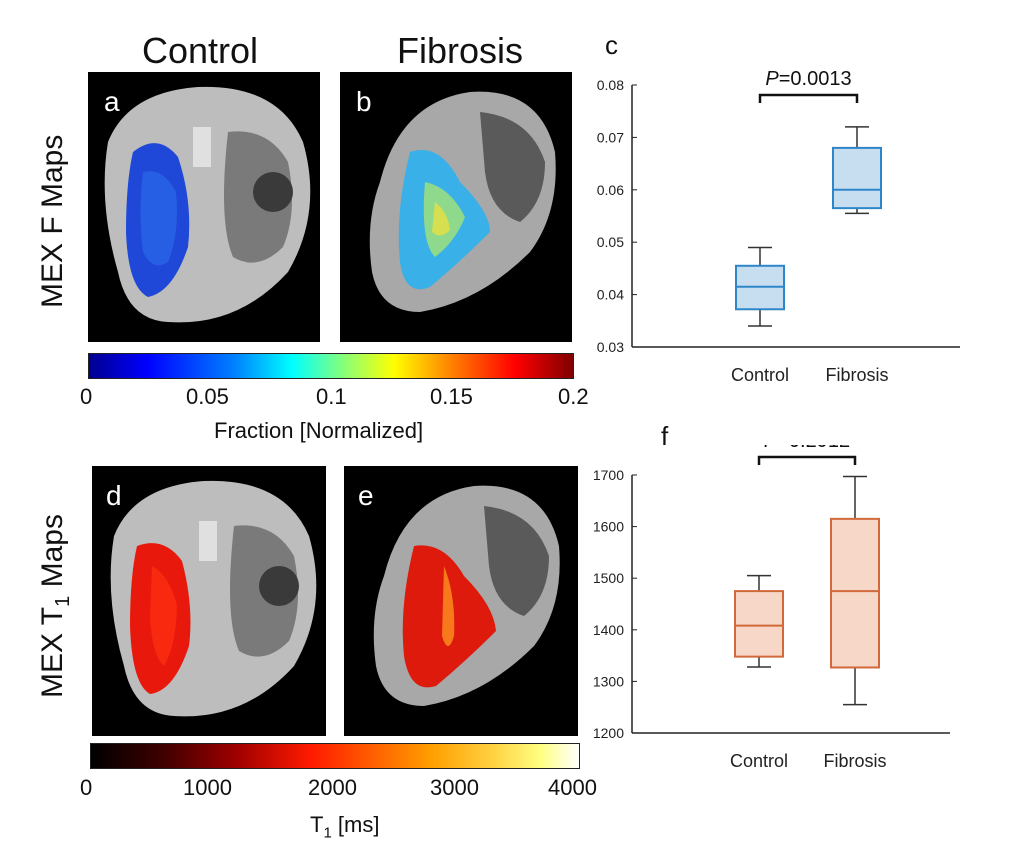 The height and width of the screenshot is (863, 1013). I want to click on f-colorbar-tick: 0.1, so click(331, 396).